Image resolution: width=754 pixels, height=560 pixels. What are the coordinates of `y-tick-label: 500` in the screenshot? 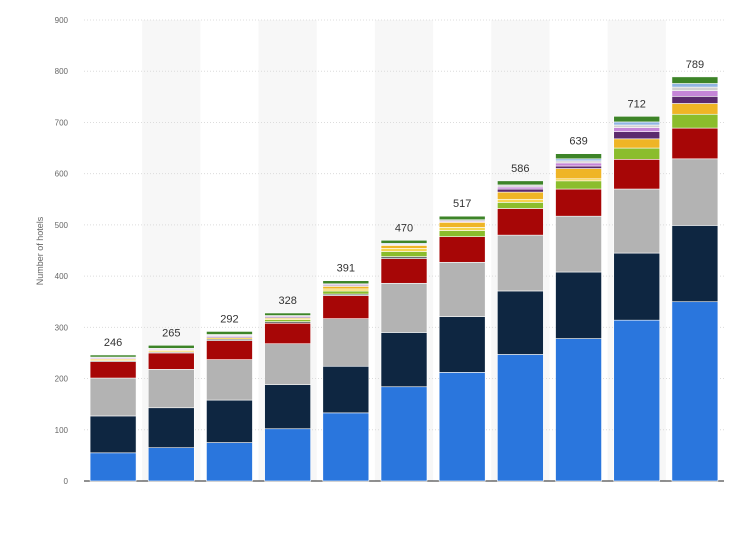 It's located at (62, 225).